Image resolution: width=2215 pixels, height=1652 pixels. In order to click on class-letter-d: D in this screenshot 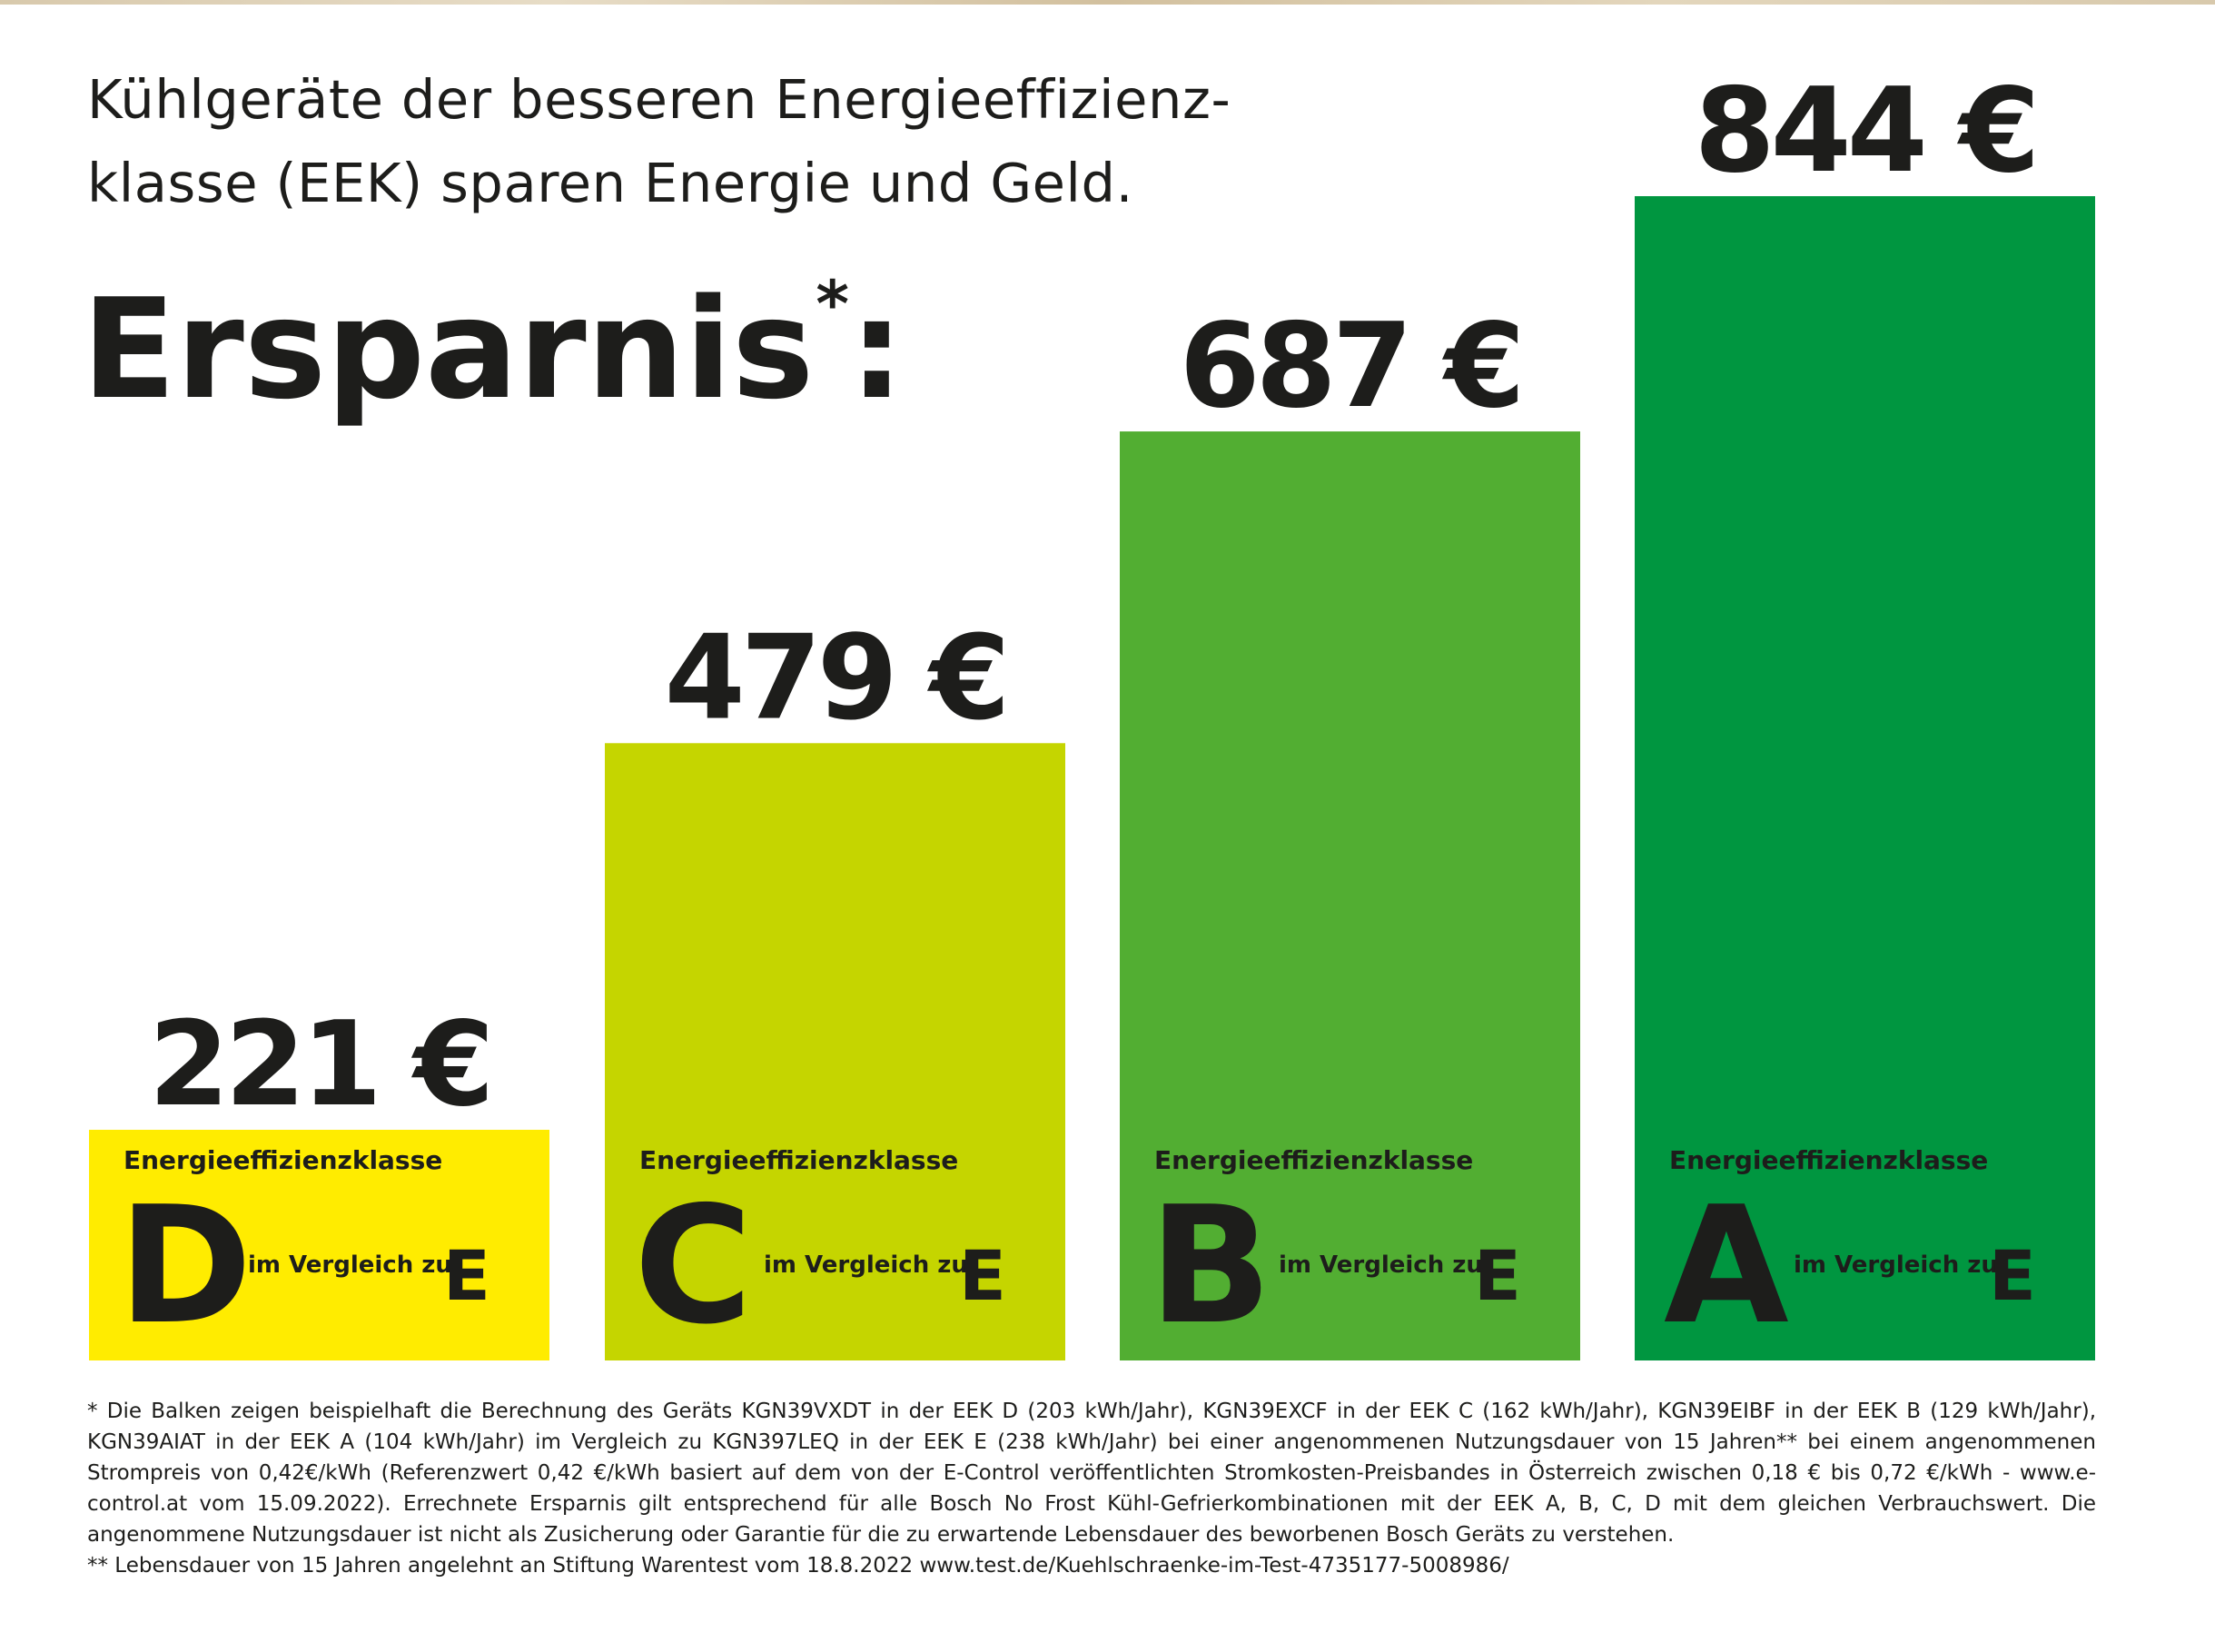, I will do `click(183, 1266)`.